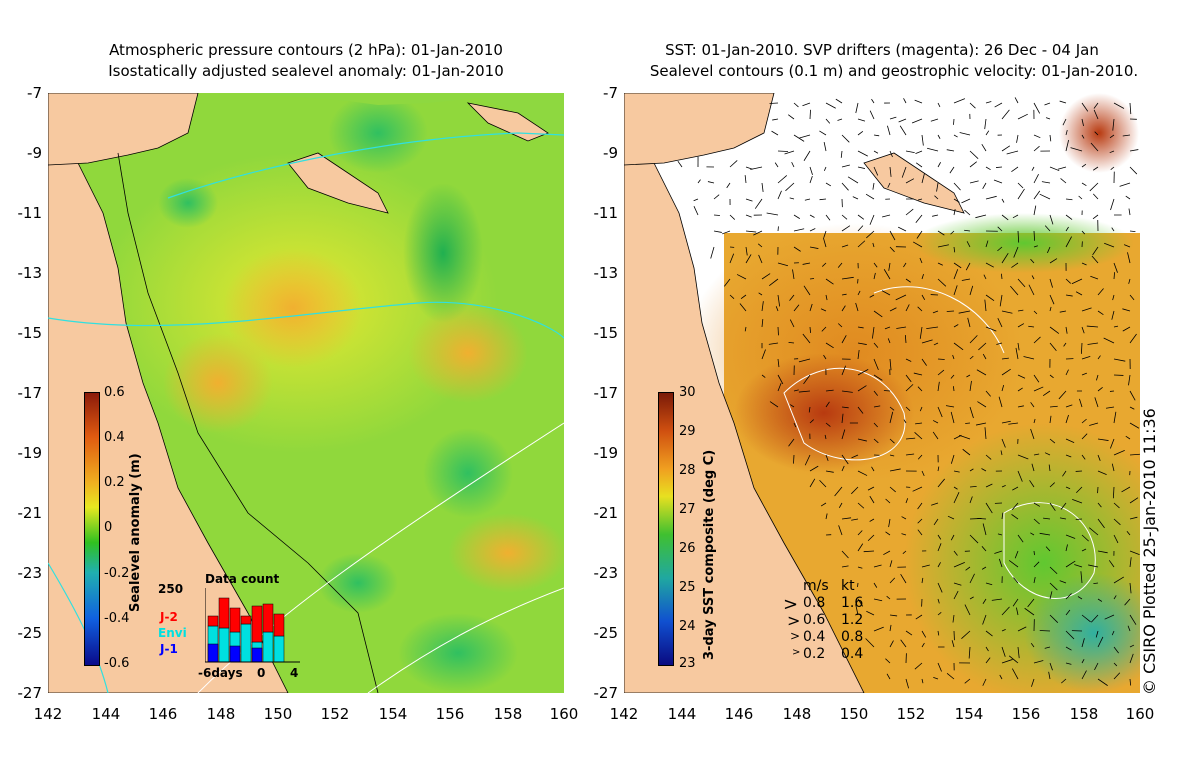  What do you see at coordinates (172, 633) in the screenshot?
I see `legend-envi: Envi` at bounding box center [172, 633].